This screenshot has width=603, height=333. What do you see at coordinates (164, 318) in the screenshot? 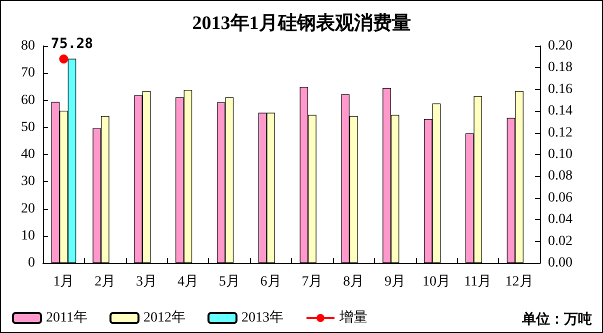
I see `legend-label: 2012年` at bounding box center [164, 318].